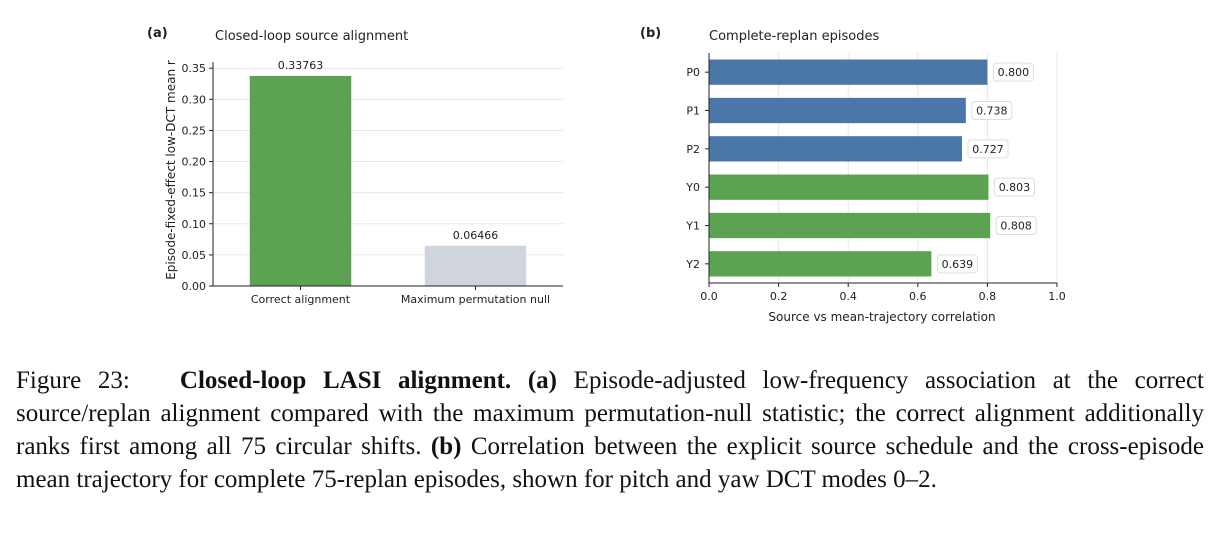 The image size is (1219, 544). Describe the element at coordinates (918, 296) in the screenshot. I see `x-tick-label: 0.6` at that location.